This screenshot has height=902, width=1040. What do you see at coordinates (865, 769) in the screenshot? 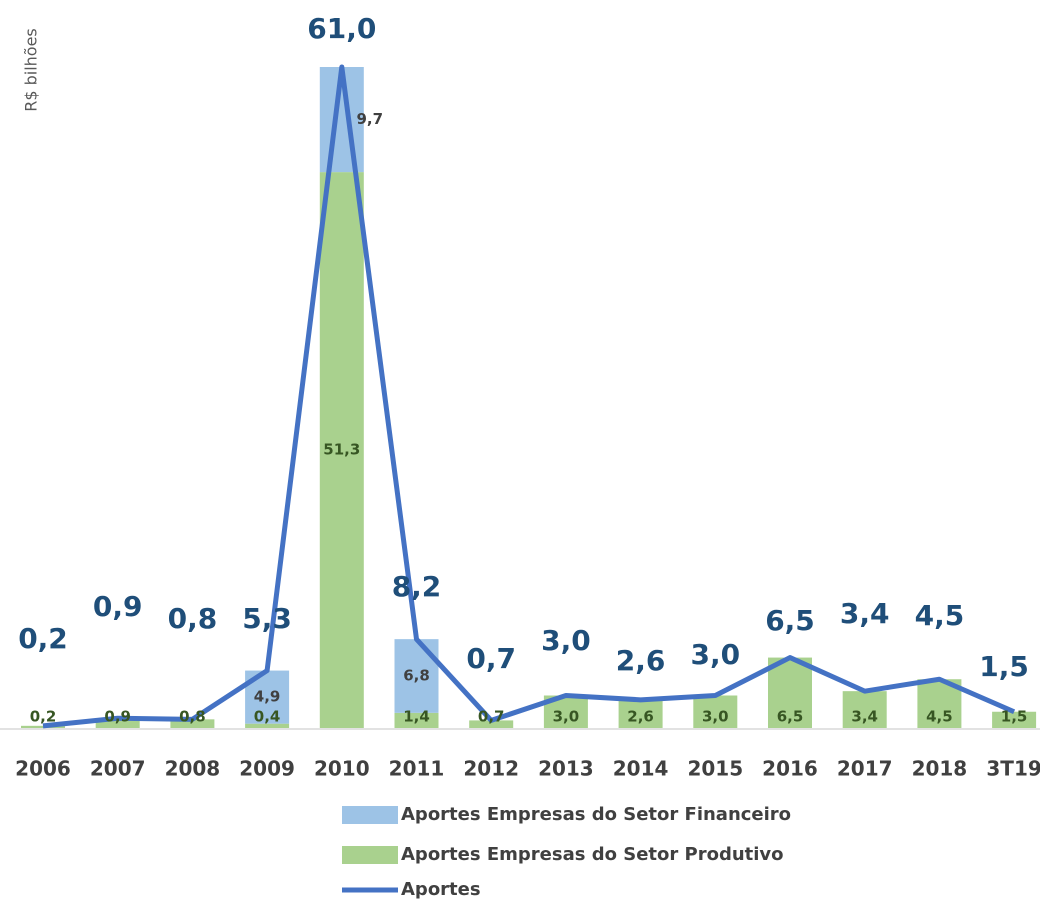
I see `x-tick-label: 2017` at bounding box center [865, 769].